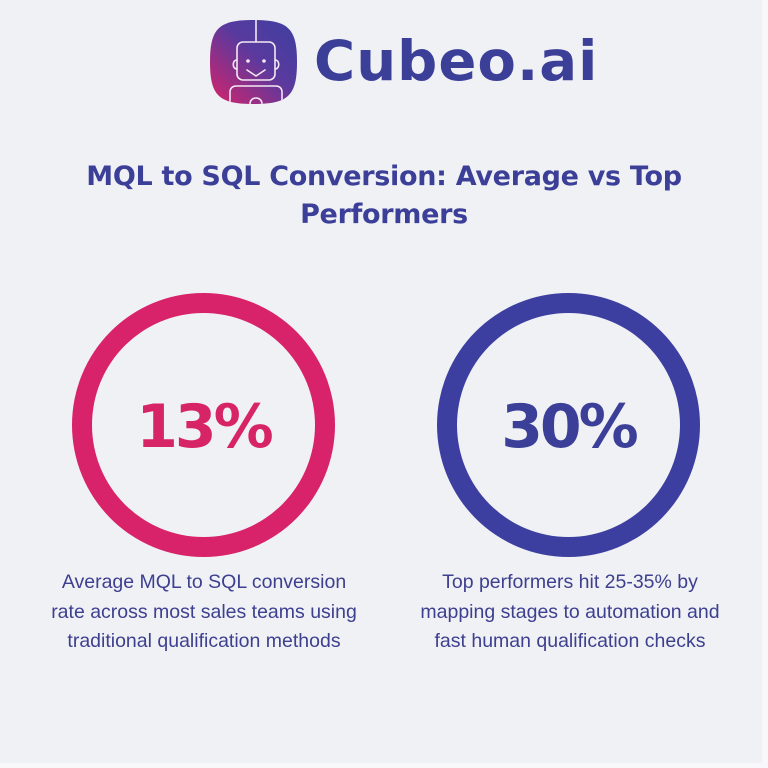 The height and width of the screenshot is (768, 768). I want to click on top-performers-stat-value: 30%, so click(570, 427).